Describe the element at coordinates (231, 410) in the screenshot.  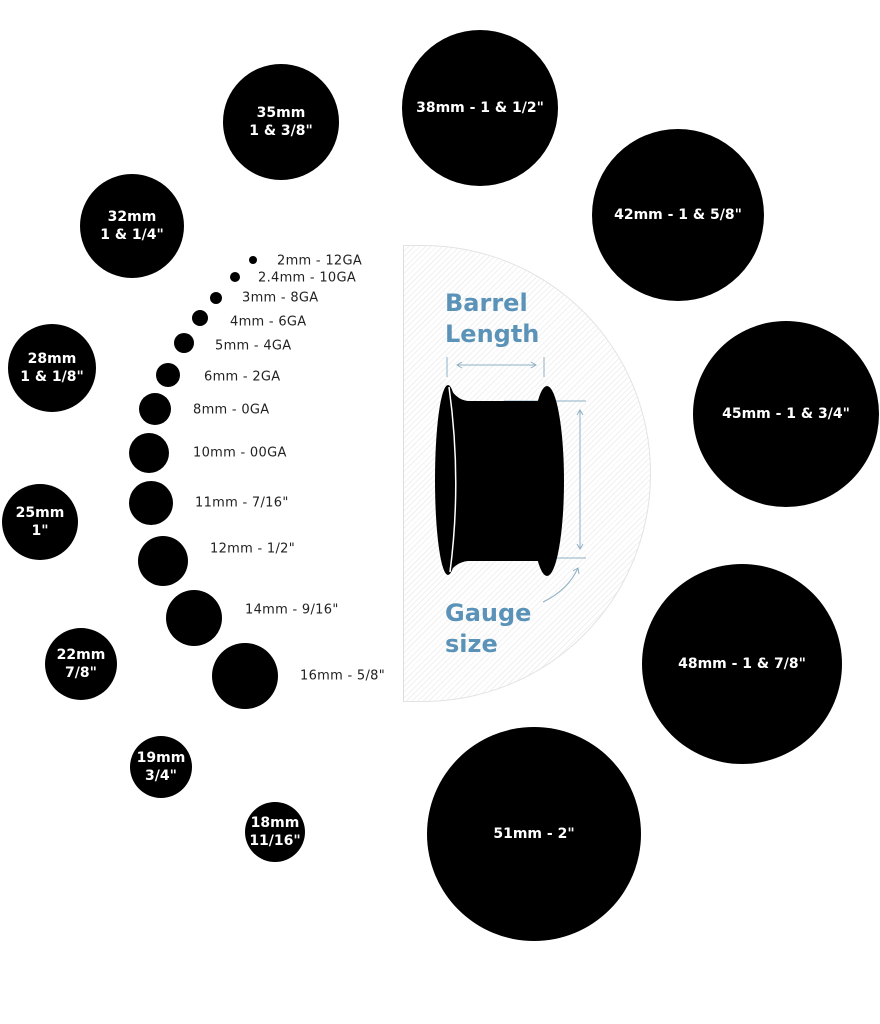
I see `gauge-label: 8mm - 0GA` at that location.